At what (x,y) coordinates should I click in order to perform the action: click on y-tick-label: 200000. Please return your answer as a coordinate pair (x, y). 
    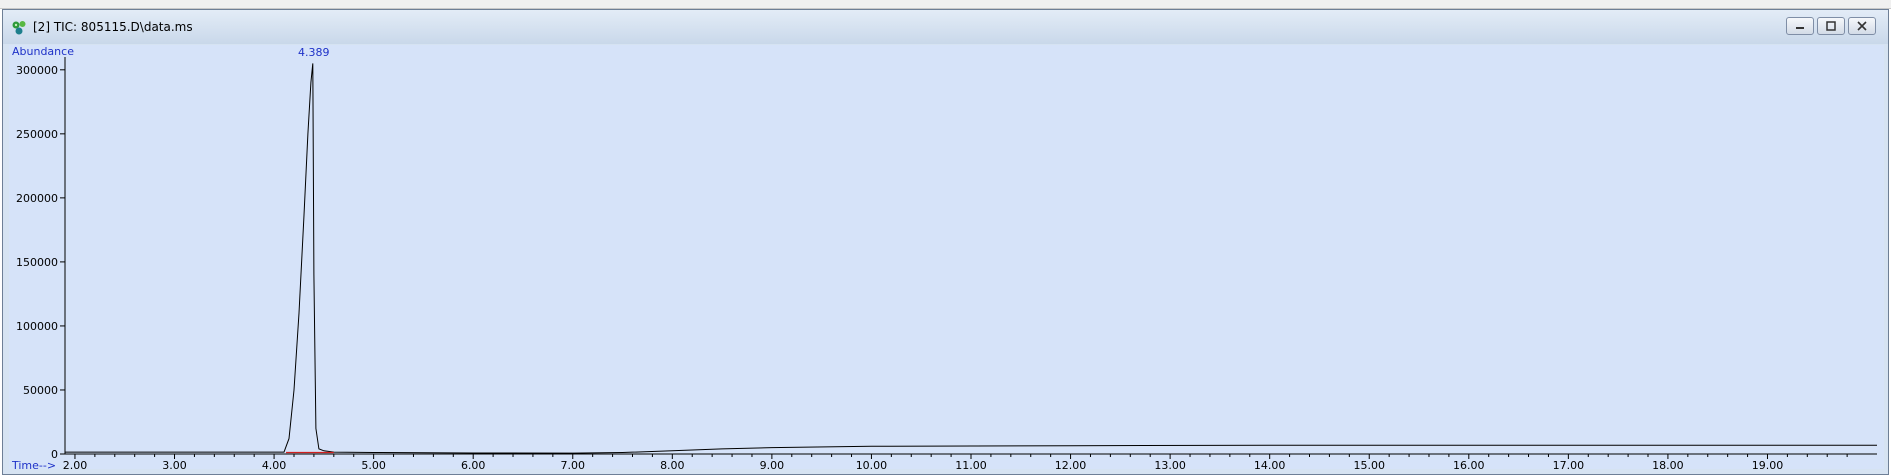
    Looking at the image, I should click on (37, 198).